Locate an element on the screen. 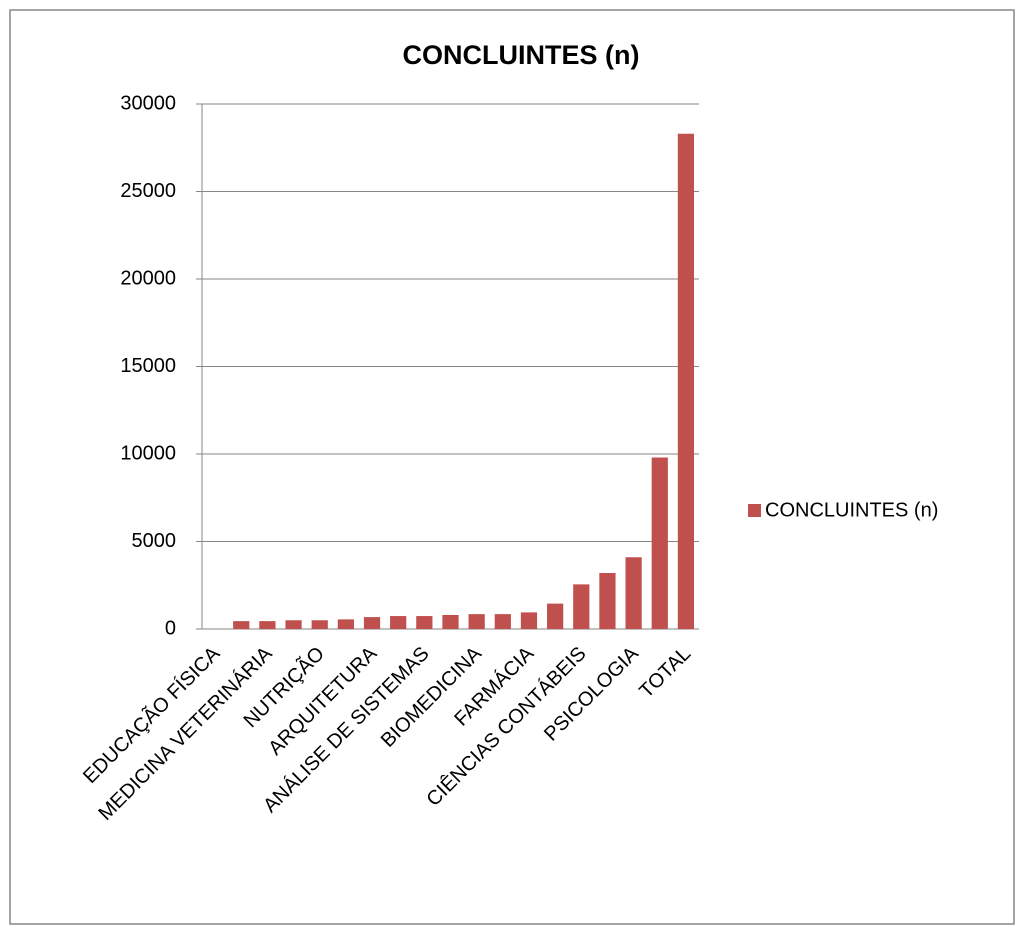 The image size is (1022, 932). y-tick-label: 30000 is located at coordinates (148, 103).